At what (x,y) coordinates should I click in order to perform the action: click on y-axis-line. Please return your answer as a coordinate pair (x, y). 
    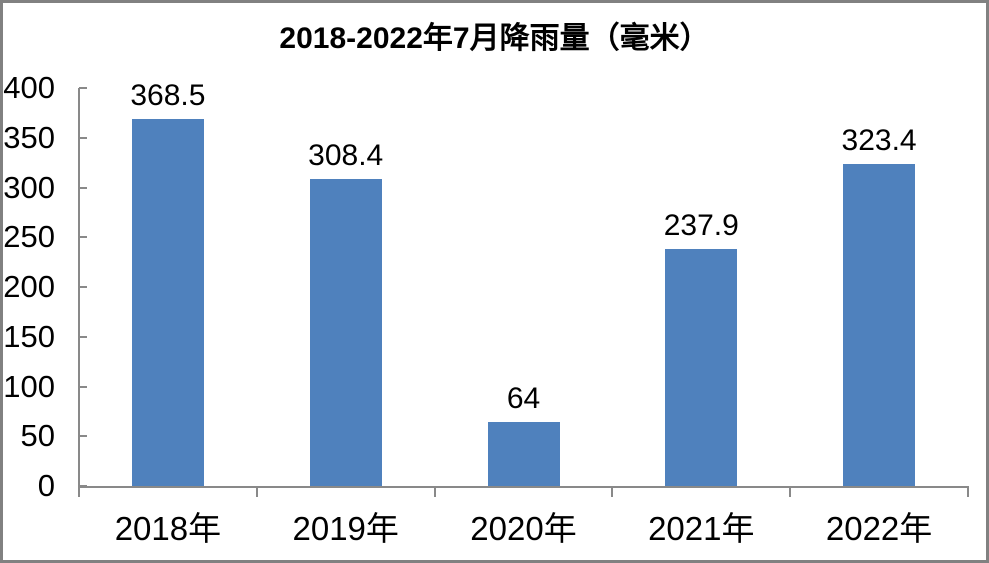
    Looking at the image, I should click on (79, 288).